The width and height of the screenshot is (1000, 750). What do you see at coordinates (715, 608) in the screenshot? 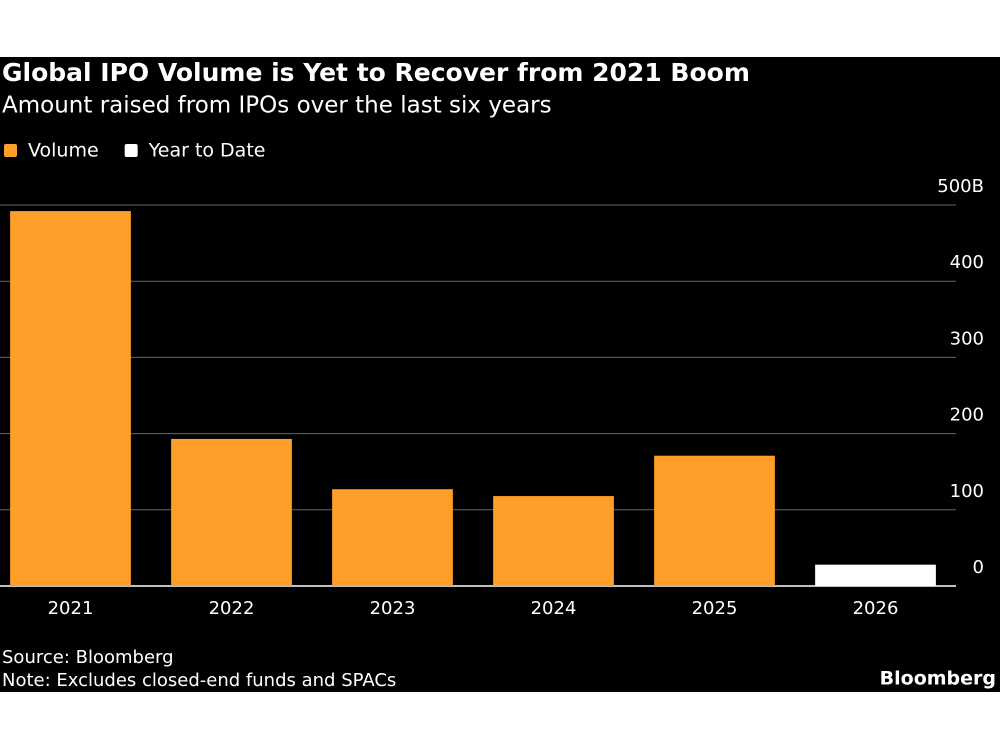
I see `x-tick-label: 2025` at bounding box center [715, 608].